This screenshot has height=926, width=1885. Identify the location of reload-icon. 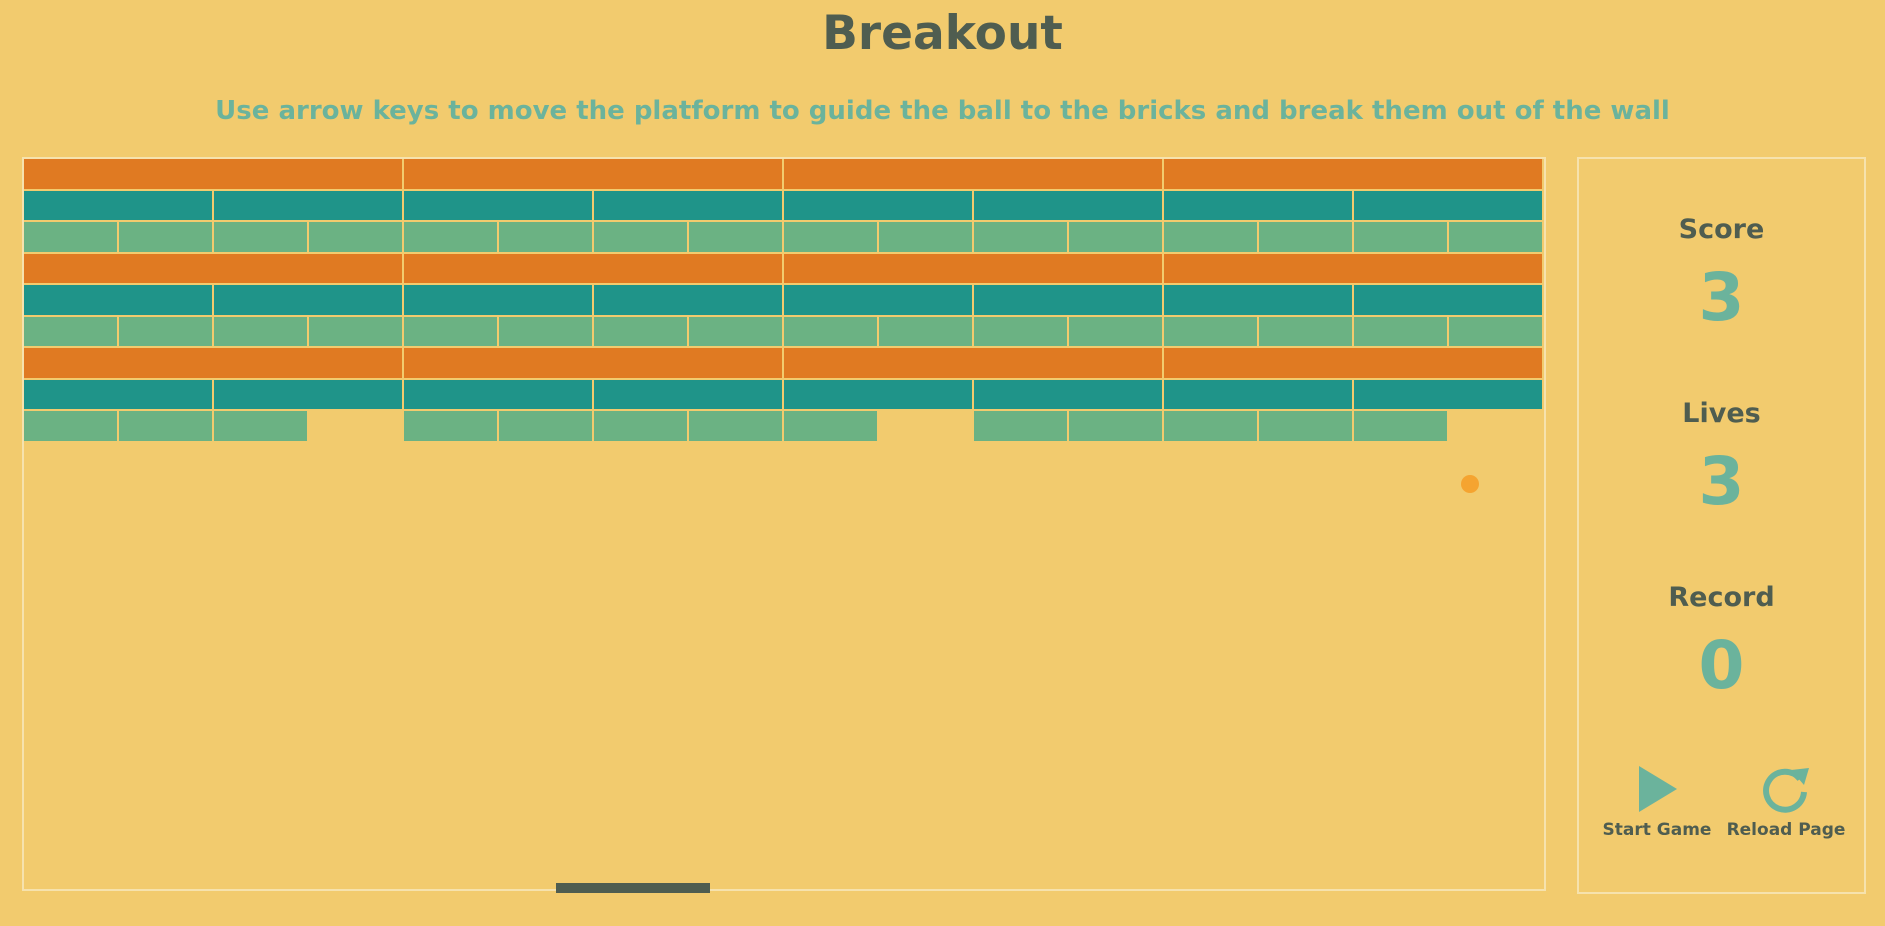
(1786, 790).